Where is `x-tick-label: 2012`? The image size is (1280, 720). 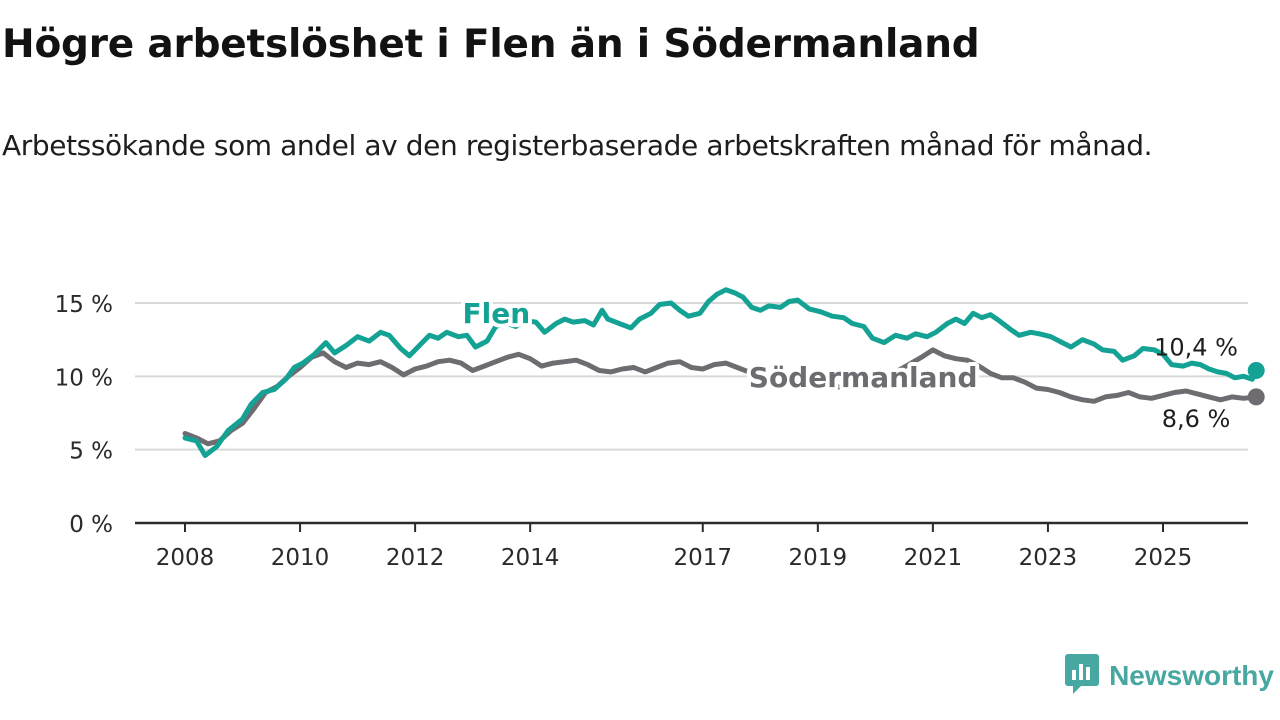 x-tick-label: 2012 is located at coordinates (415, 558).